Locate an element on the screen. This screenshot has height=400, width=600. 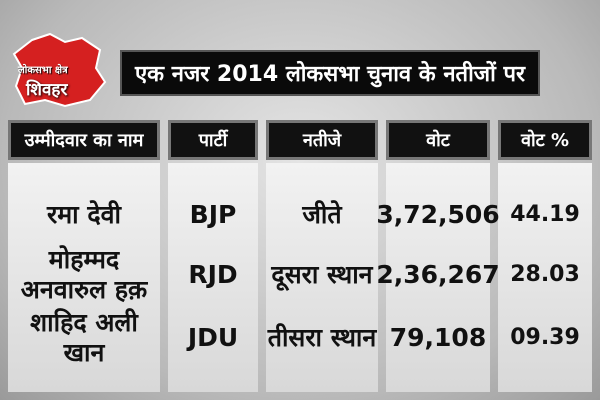
party: JDU is located at coordinates (213, 337).